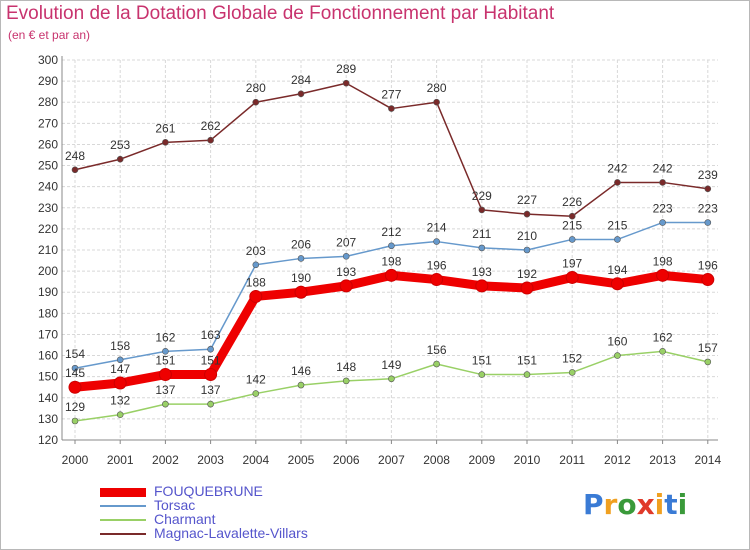 Image resolution: width=750 pixels, height=550 pixels. What do you see at coordinates (346, 460) in the screenshot?
I see `x-tick-label: 2006` at bounding box center [346, 460].